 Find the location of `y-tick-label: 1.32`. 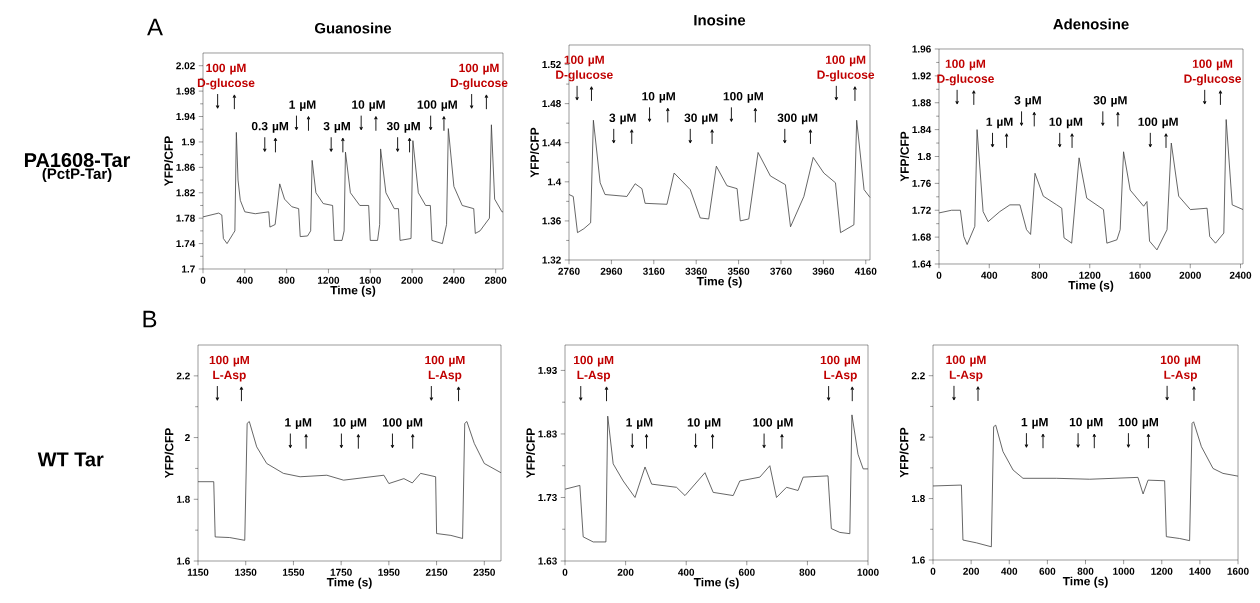

y-tick-label: 1.32 is located at coordinates (551, 260).